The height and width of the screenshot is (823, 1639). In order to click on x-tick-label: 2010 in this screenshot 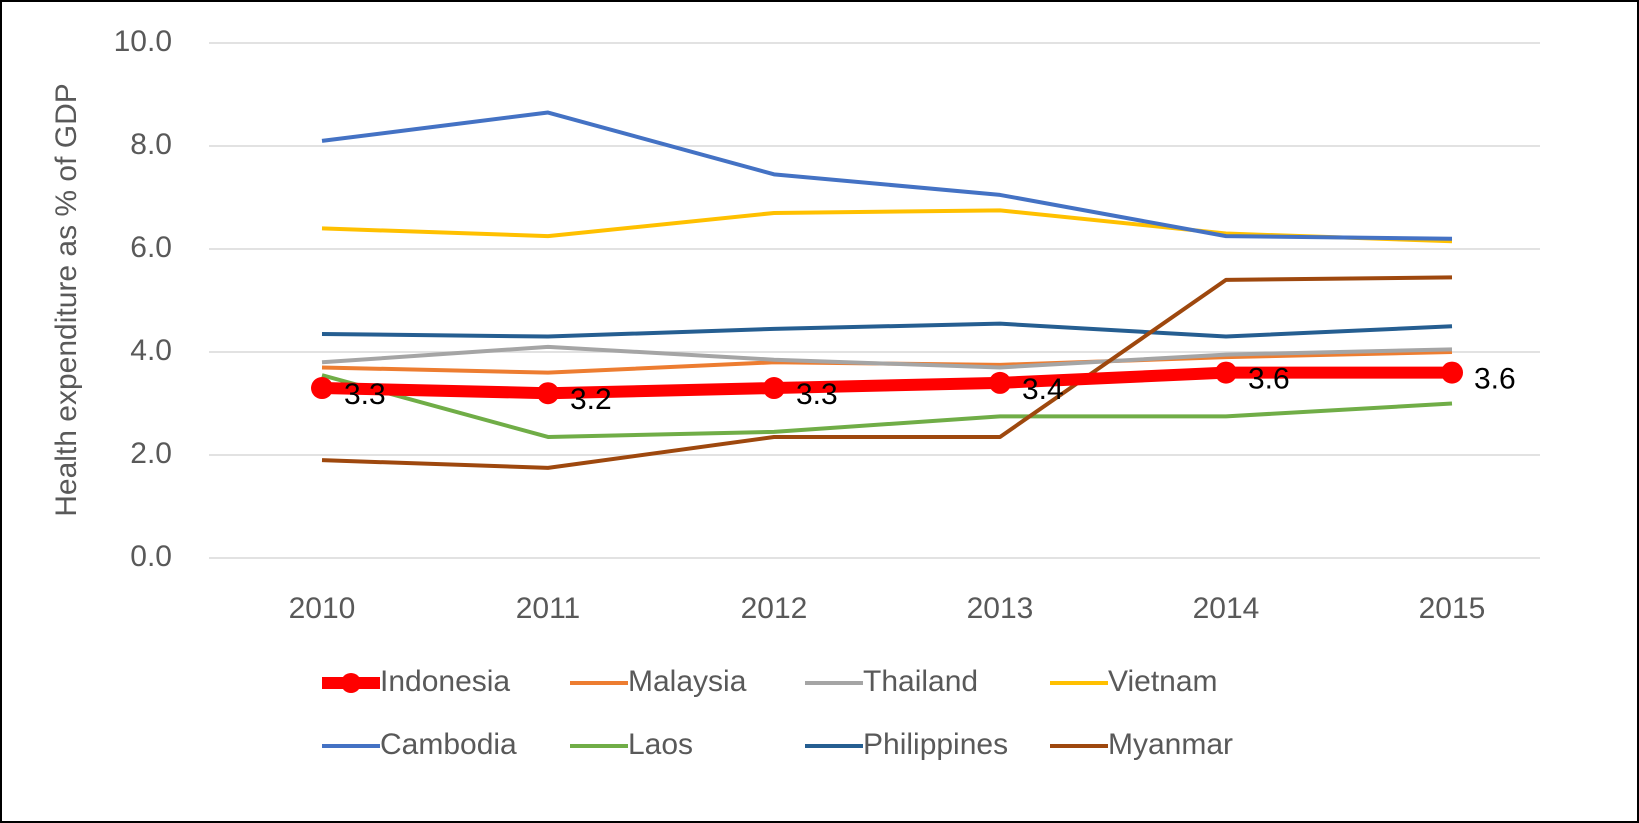, I will do `click(322, 608)`.